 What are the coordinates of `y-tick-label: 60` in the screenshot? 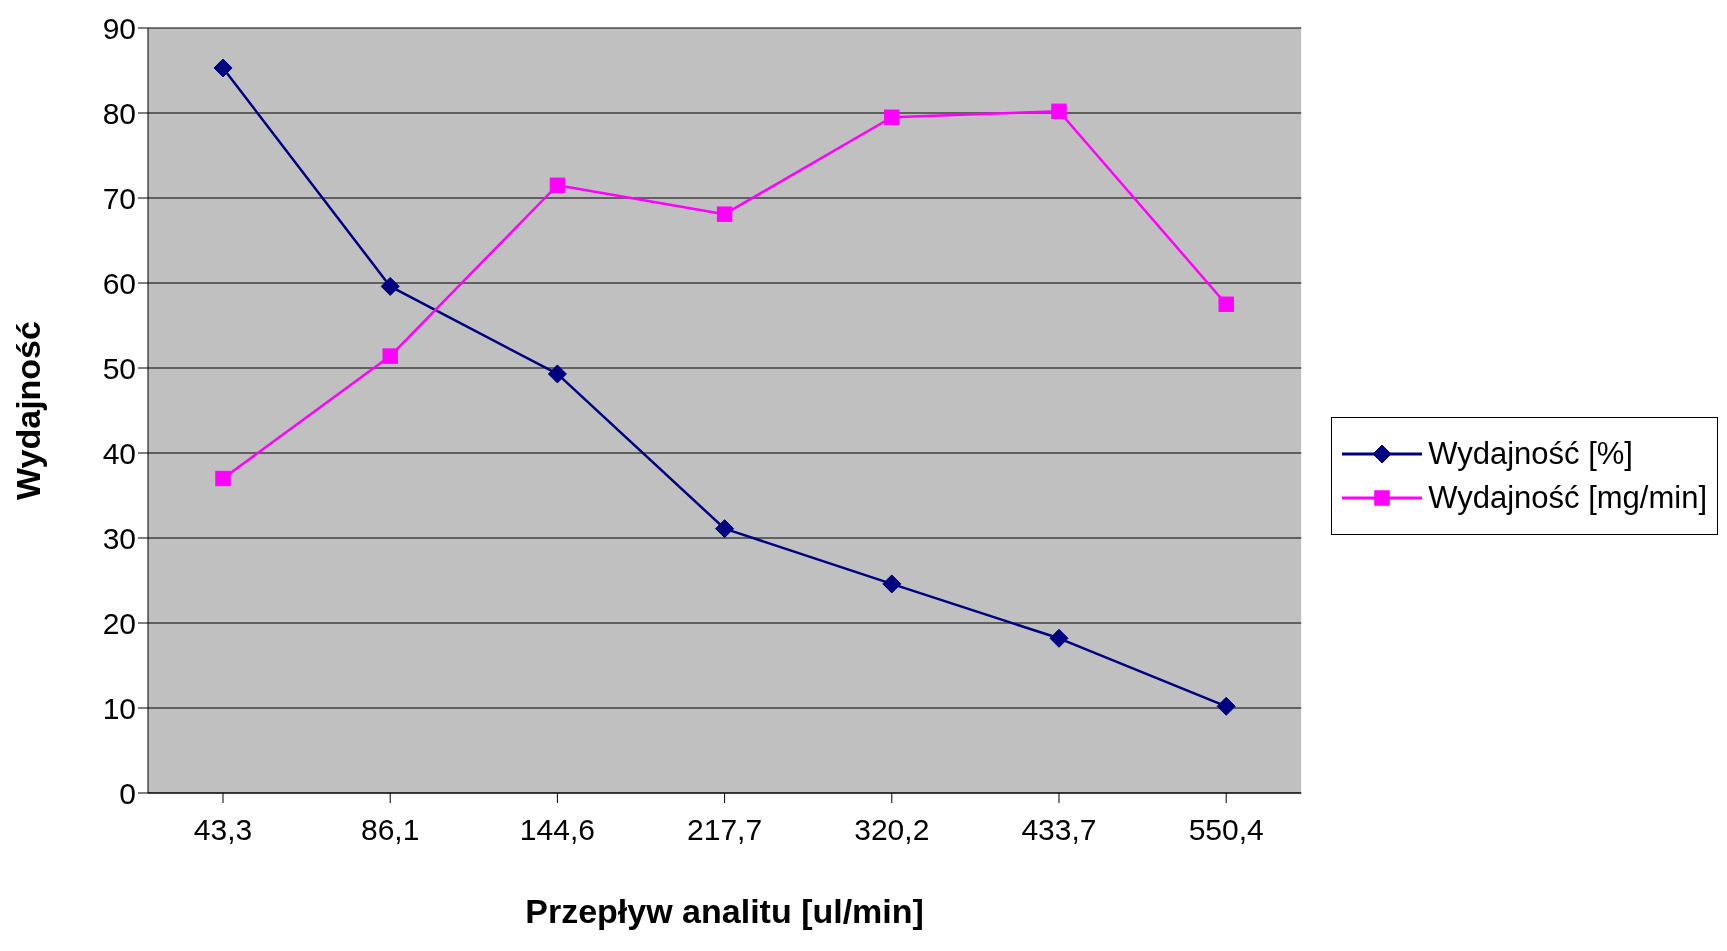 It's located at (119, 283).